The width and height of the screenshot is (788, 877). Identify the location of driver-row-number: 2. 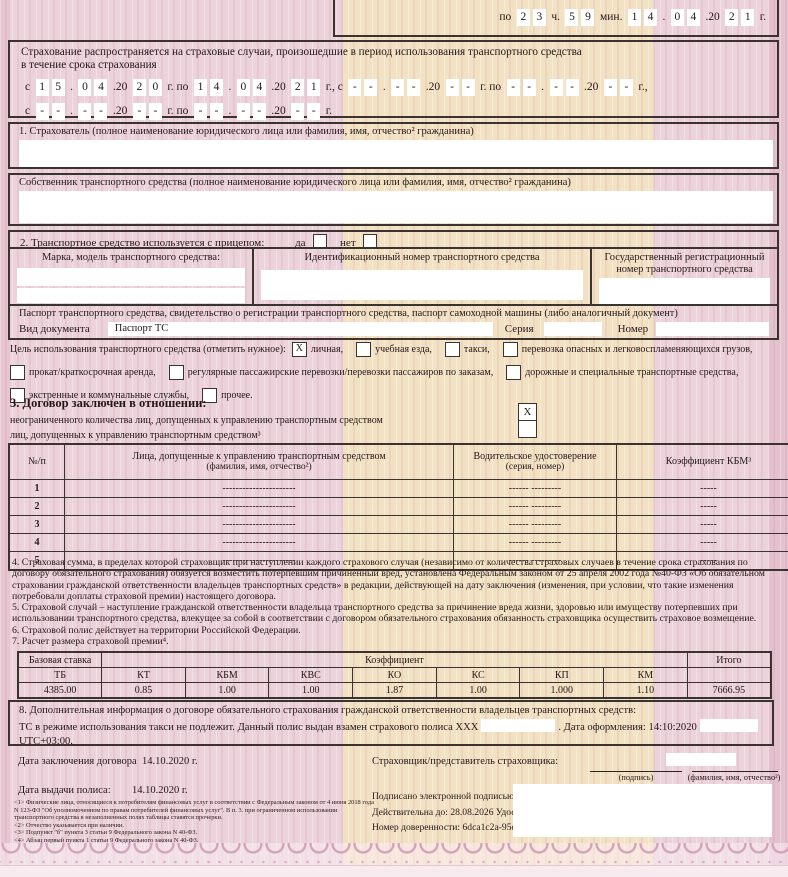
(36, 506).